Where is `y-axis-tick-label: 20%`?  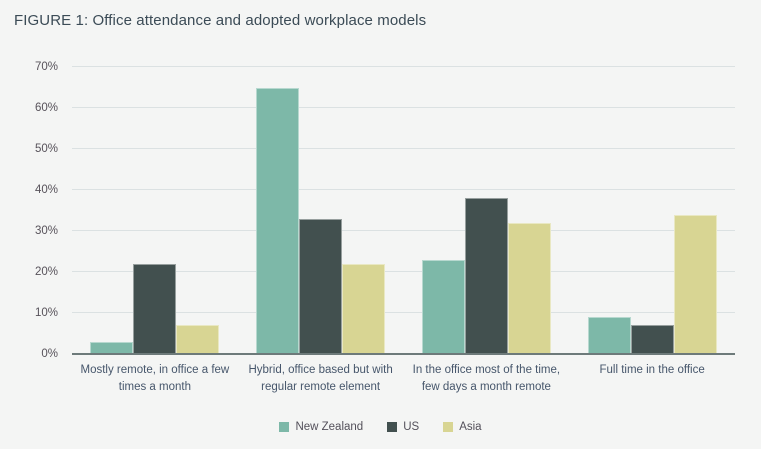
y-axis-tick-label: 20% is located at coordinates (46, 272).